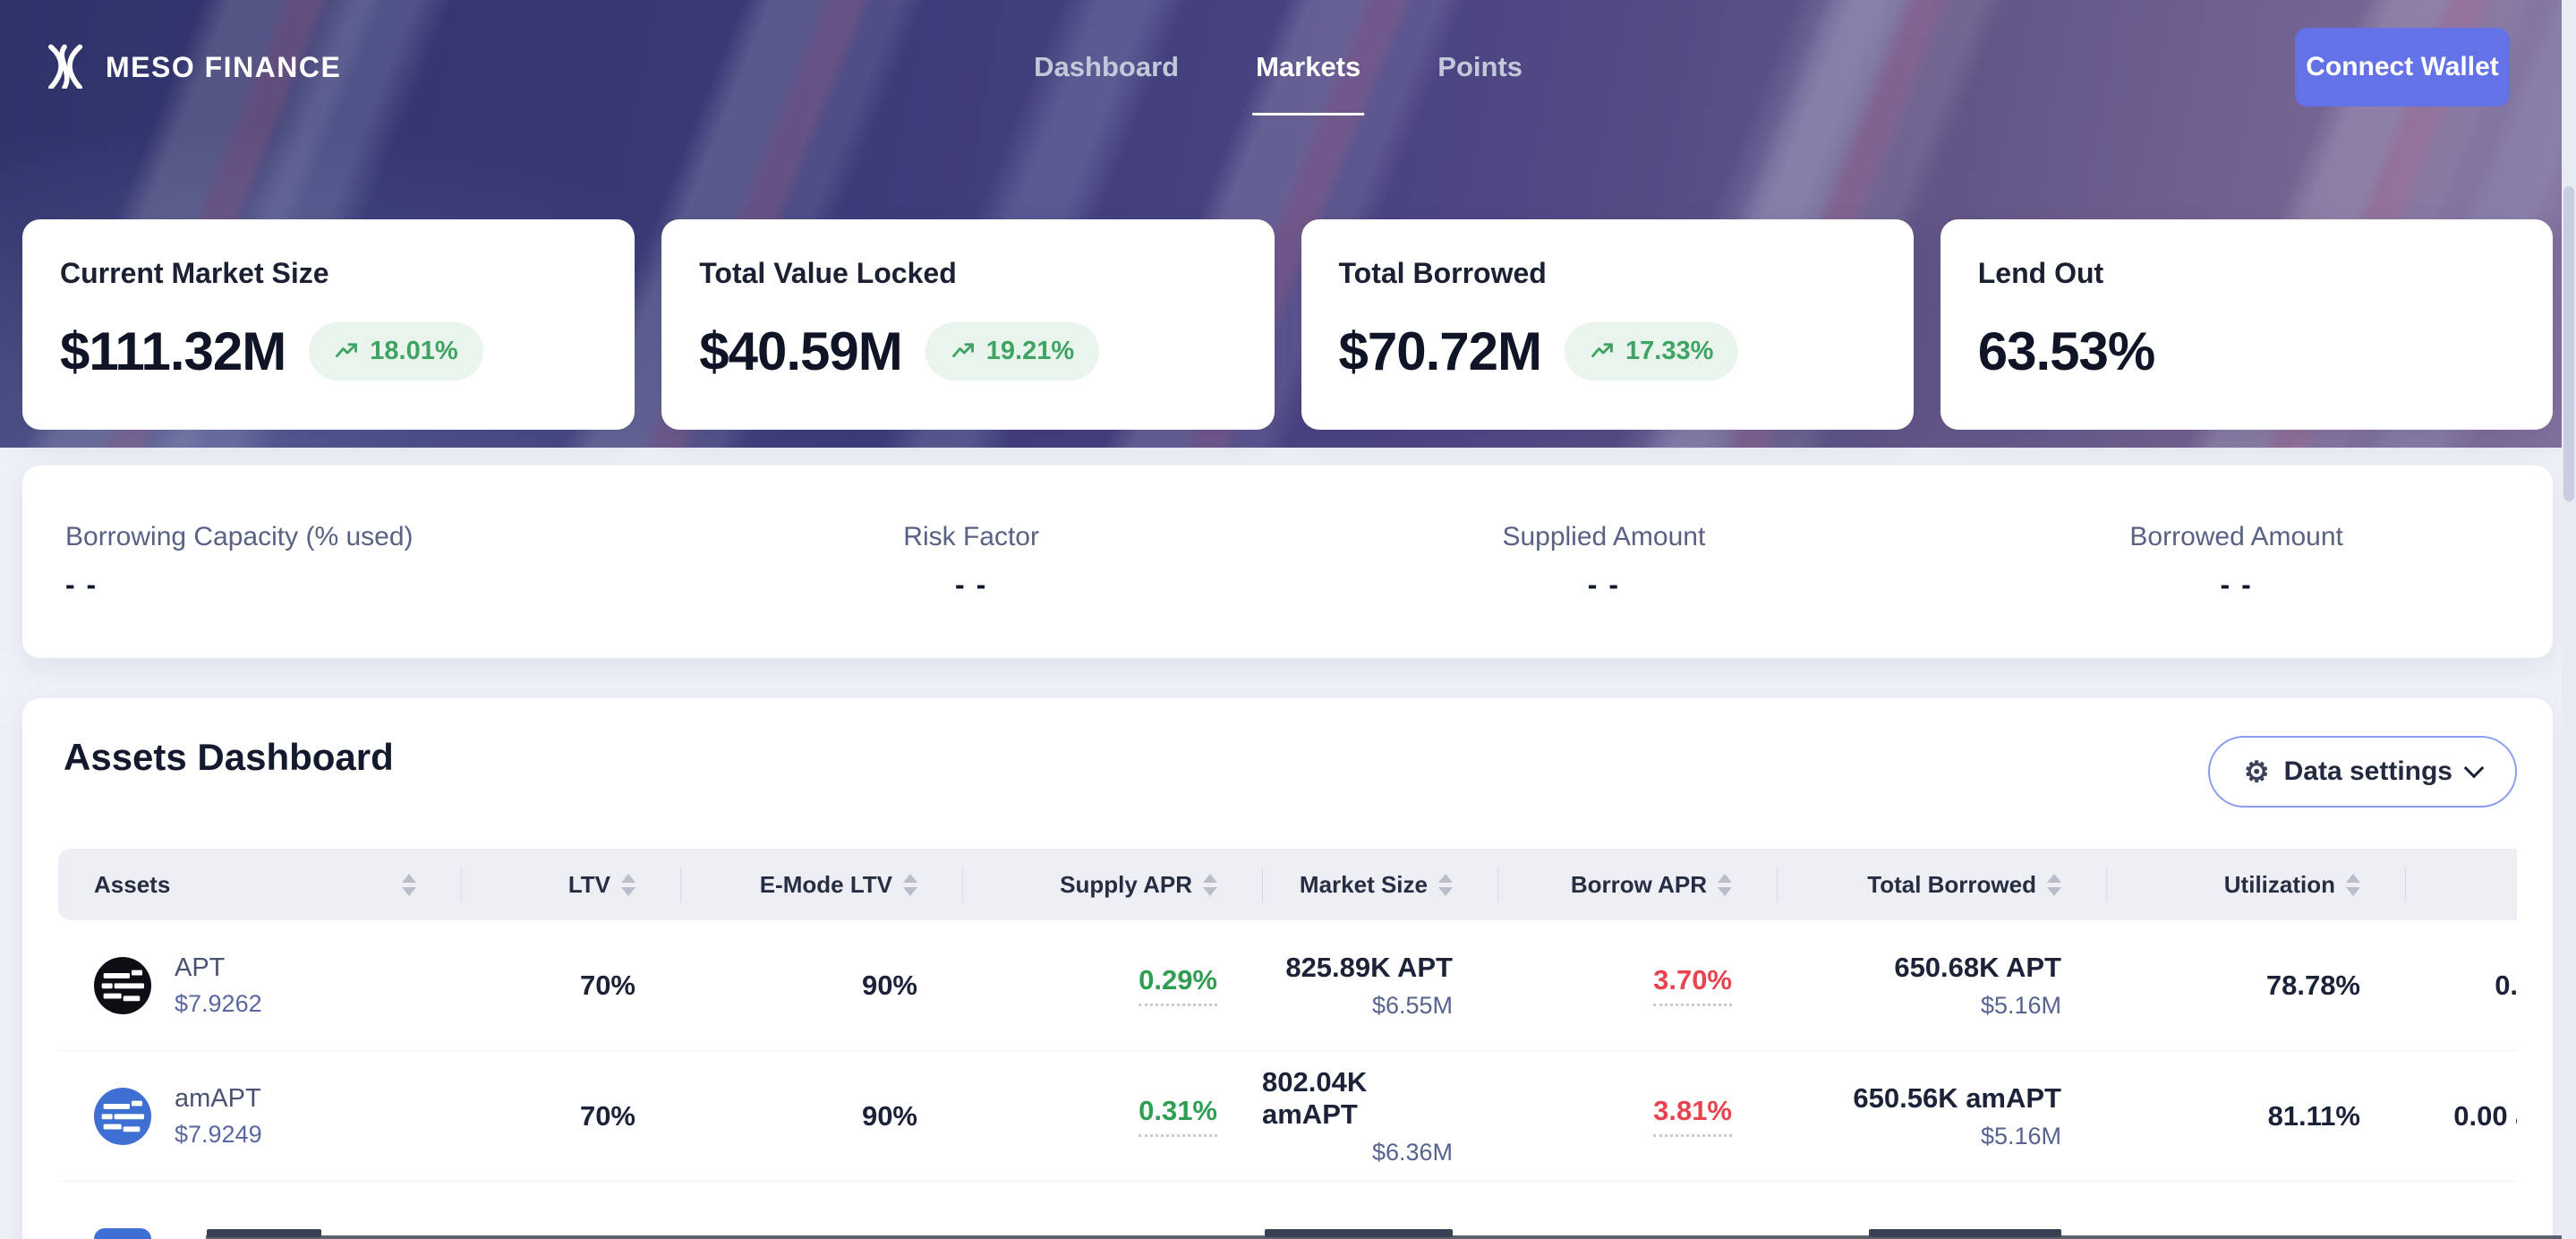  What do you see at coordinates (200, 967) in the screenshot?
I see `asset-name: APT` at bounding box center [200, 967].